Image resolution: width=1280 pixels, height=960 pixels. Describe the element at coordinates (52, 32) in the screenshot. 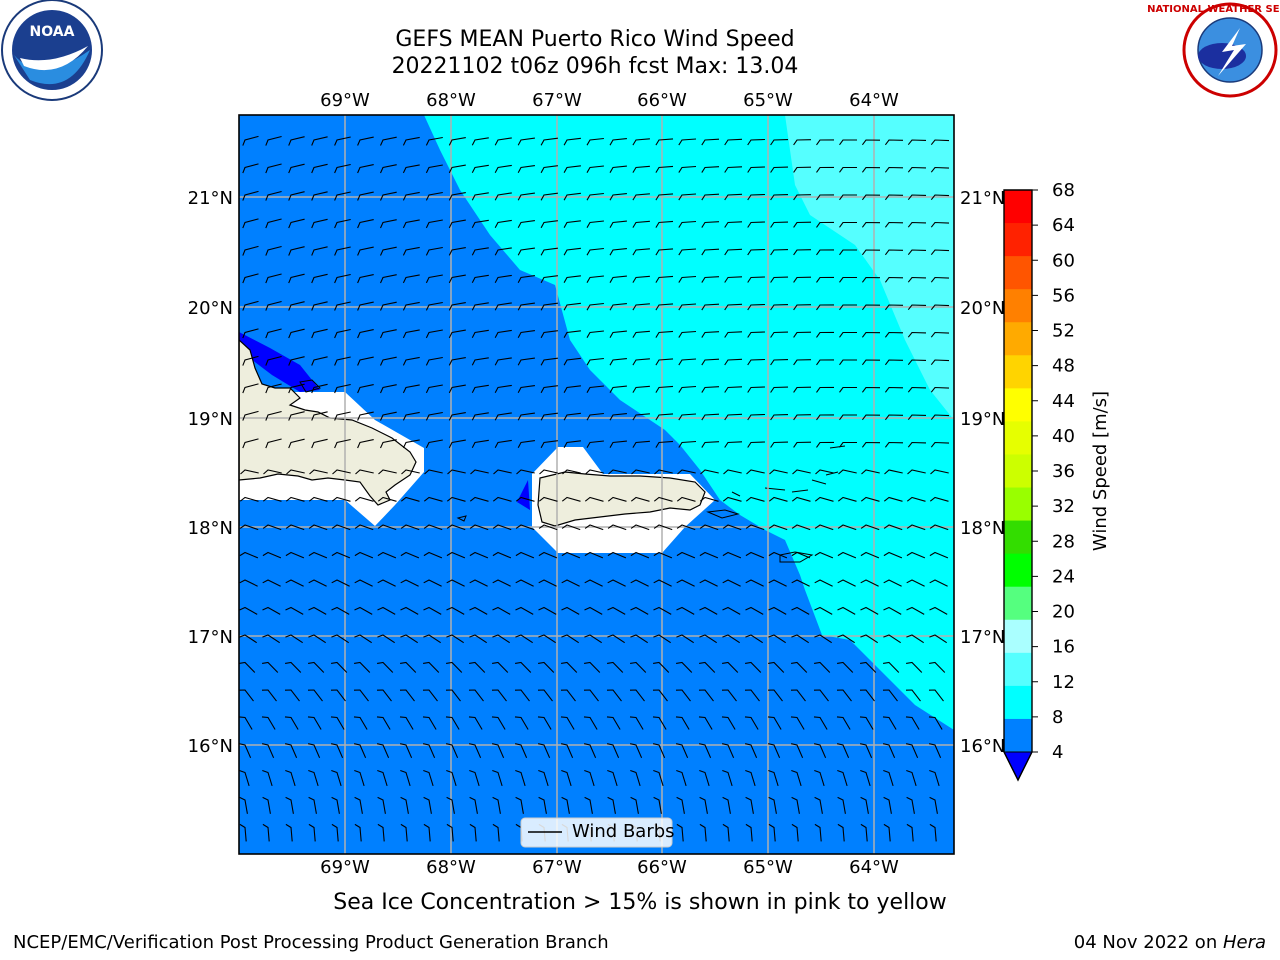

I see `noaa-logo-text: NOAA` at that location.